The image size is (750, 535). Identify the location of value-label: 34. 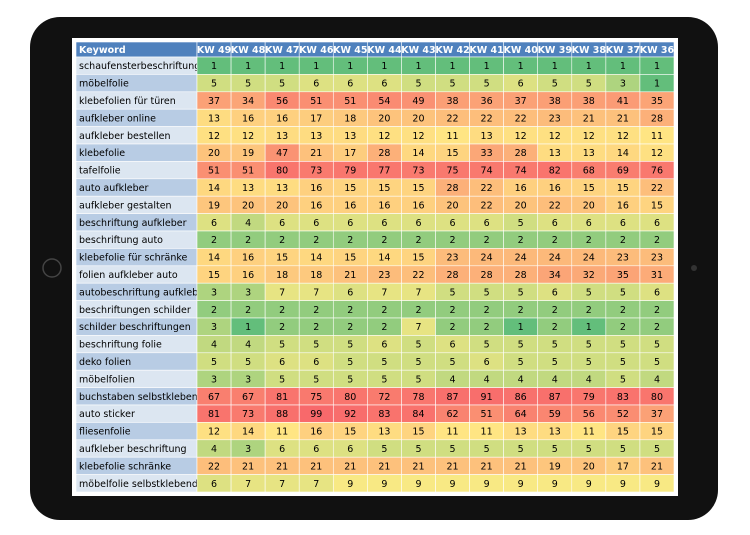
(248, 101).